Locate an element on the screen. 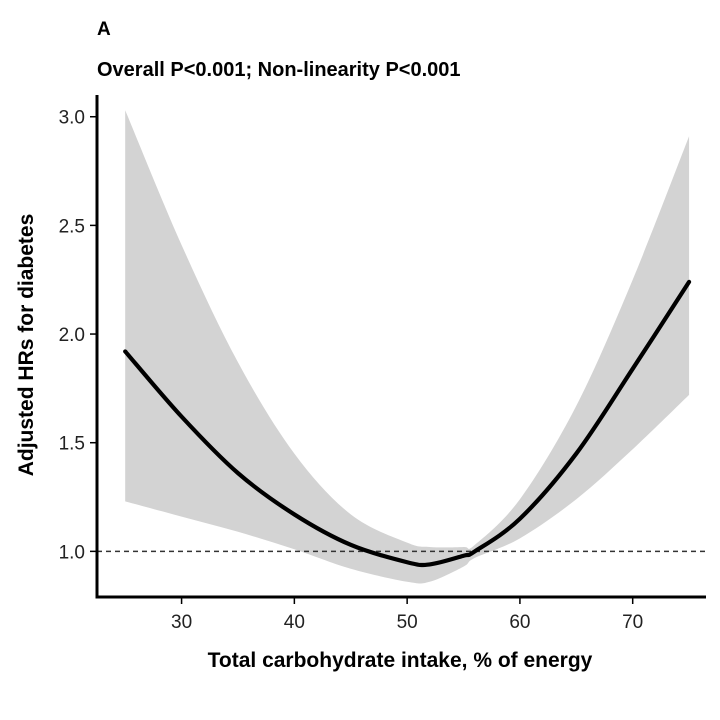  y-tick-label: 2.0 is located at coordinates (72, 335).